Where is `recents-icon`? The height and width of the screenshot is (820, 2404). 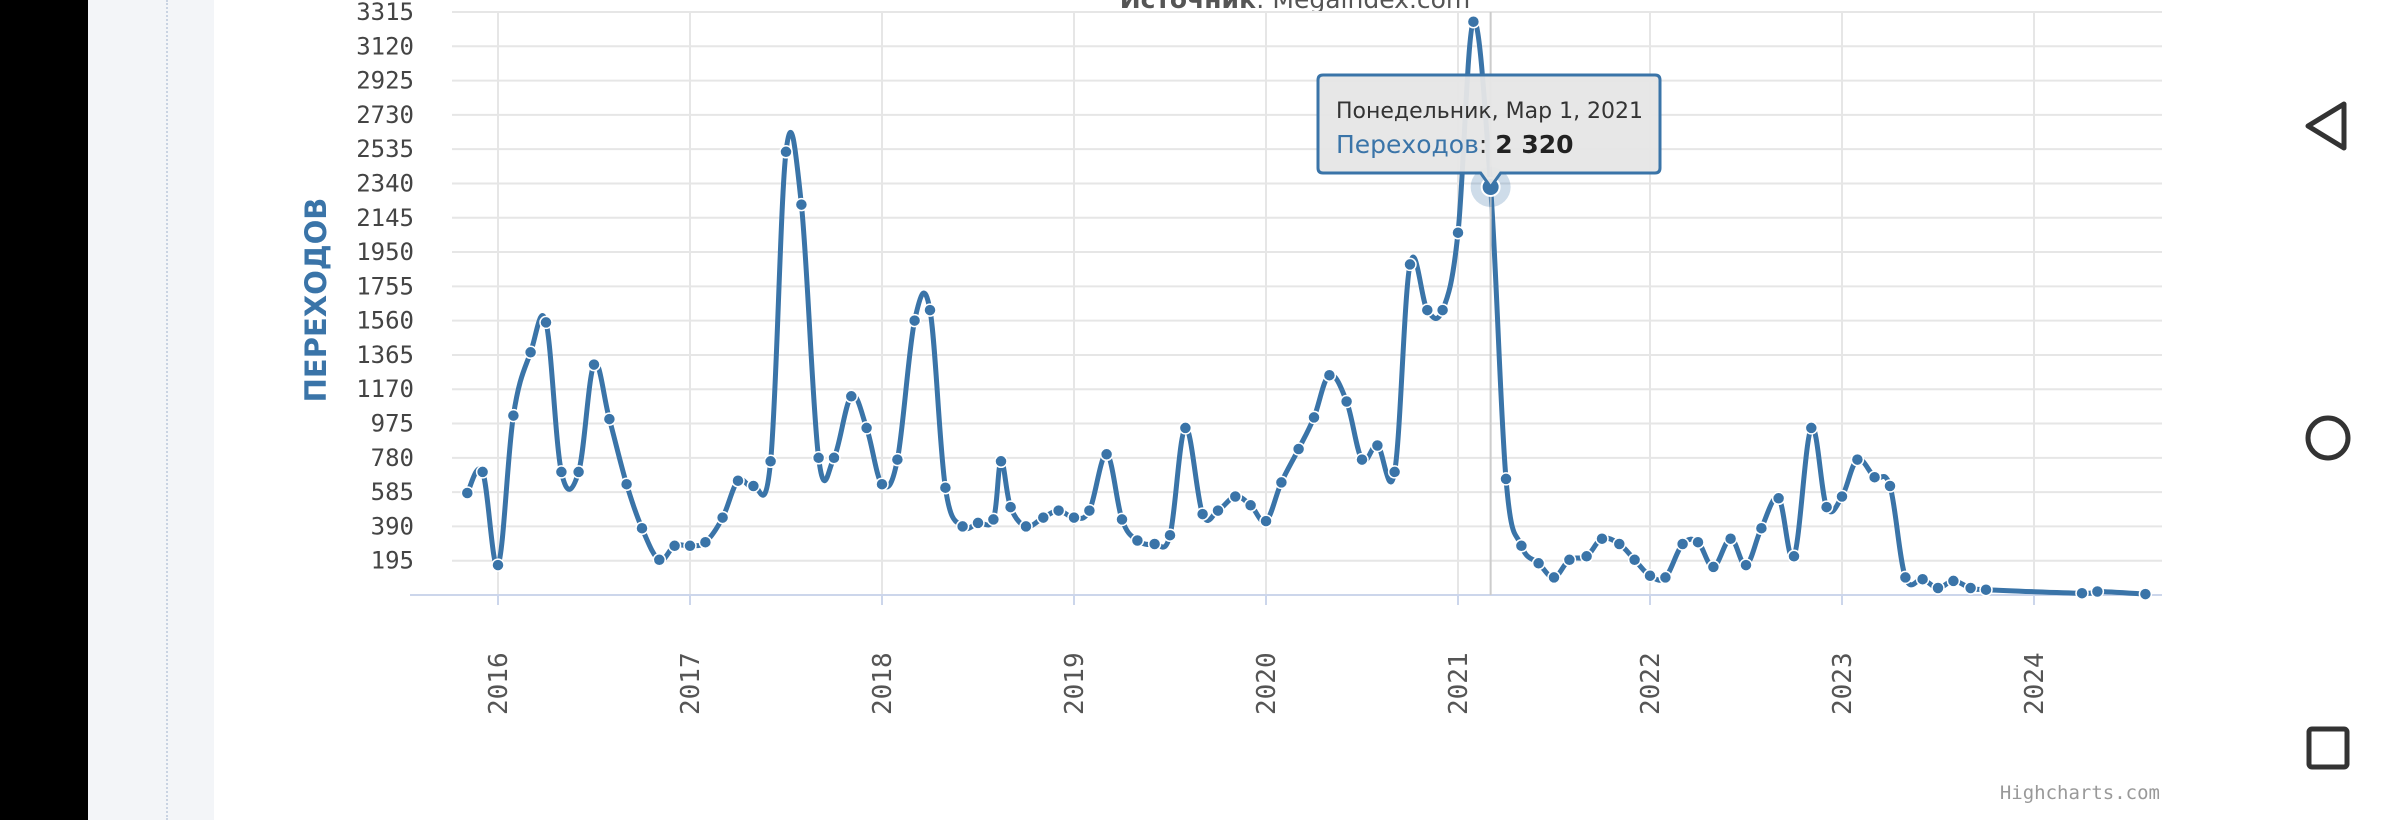 recents-icon is located at coordinates (2328, 748).